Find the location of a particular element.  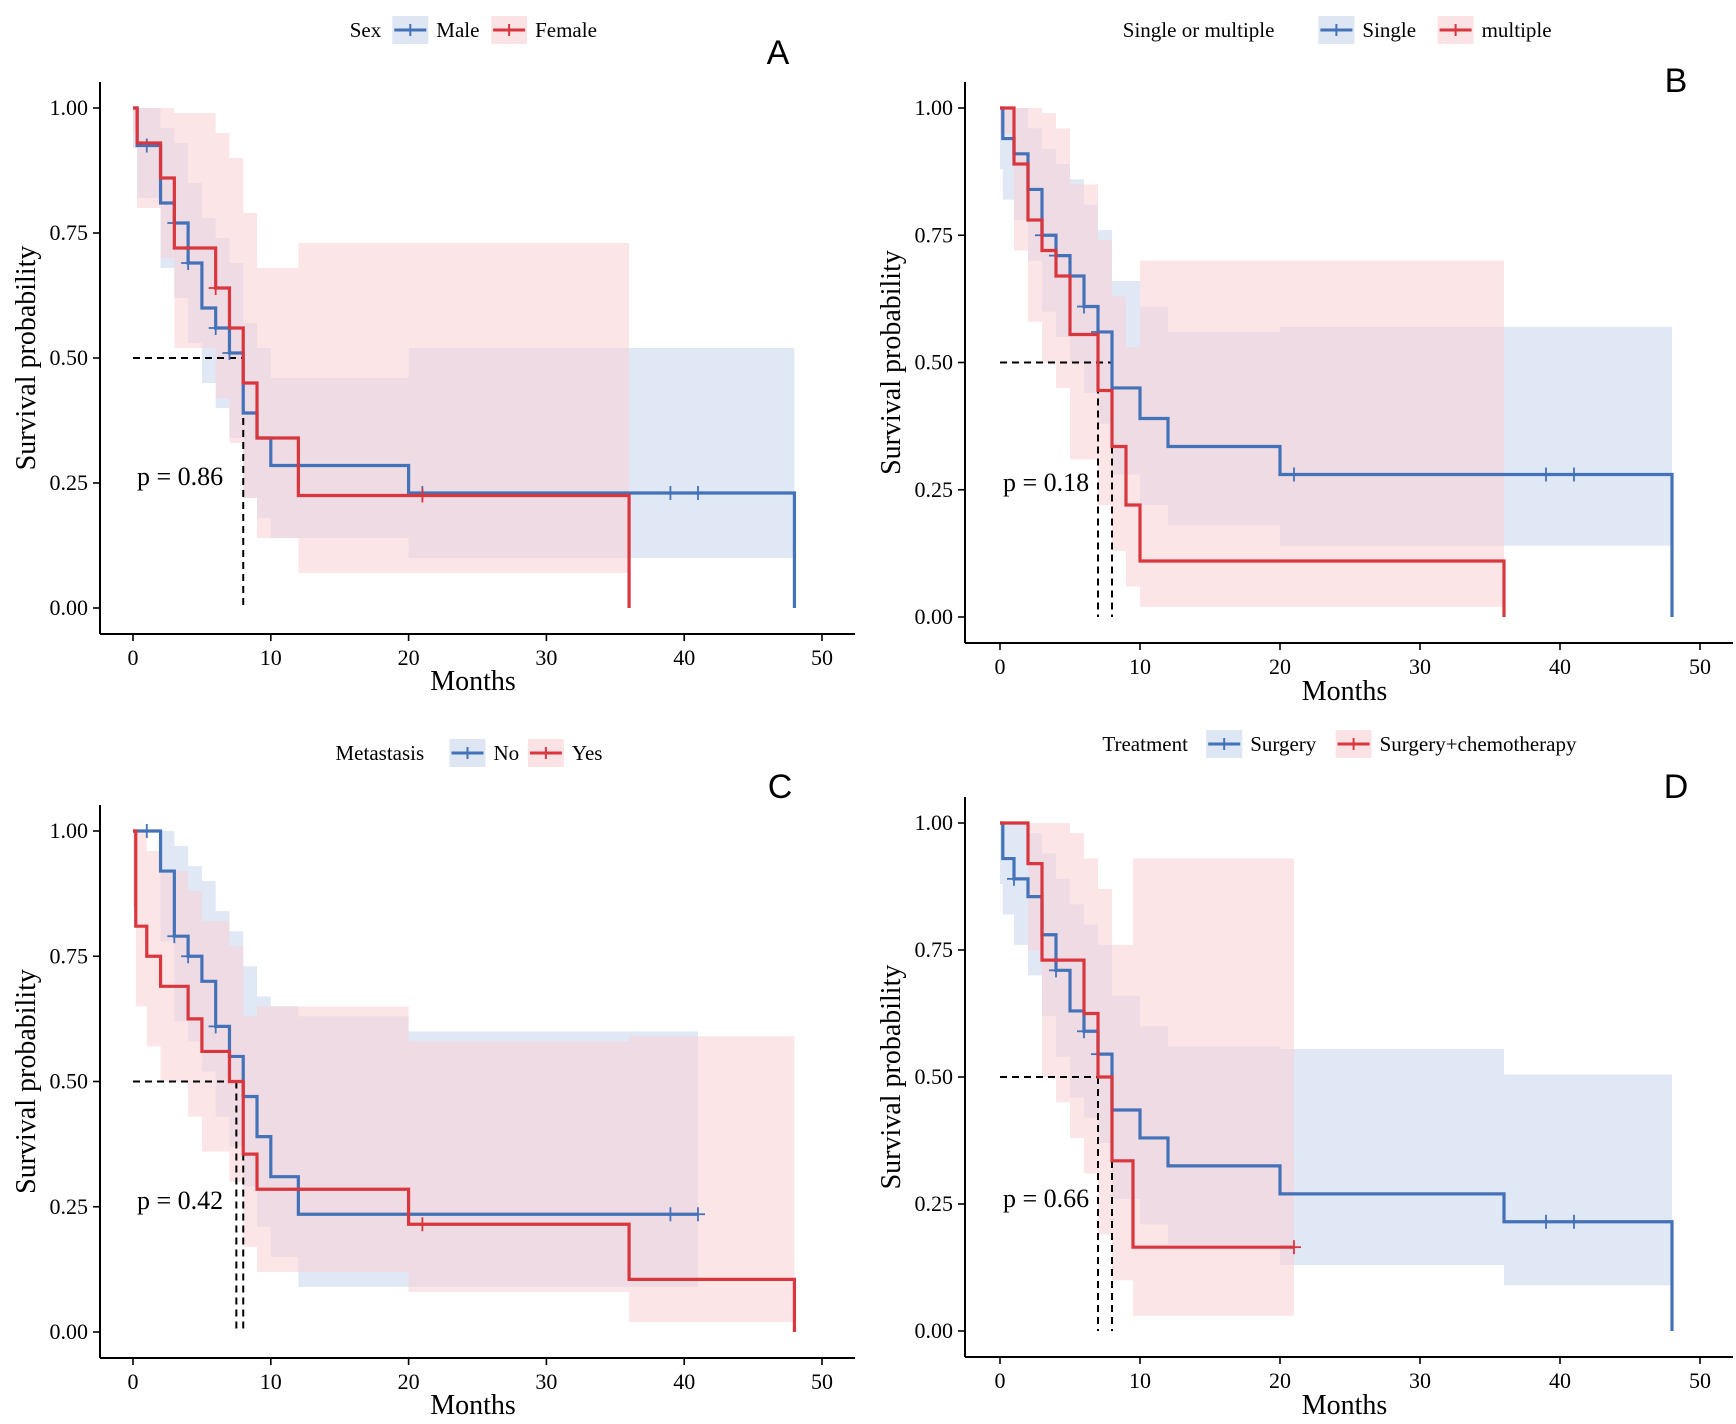

panel-letter: A is located at coordinates (778, 53).